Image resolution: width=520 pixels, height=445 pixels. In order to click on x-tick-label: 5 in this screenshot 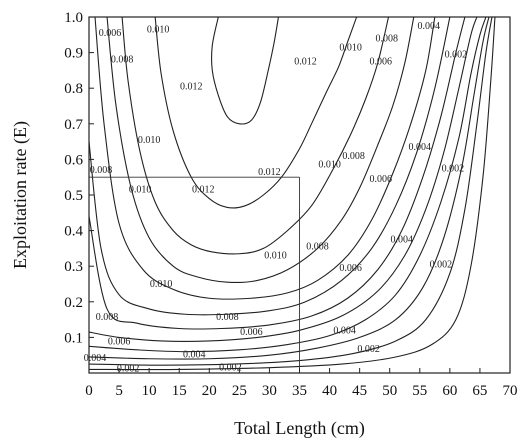, I will do `click(119, 391)`.